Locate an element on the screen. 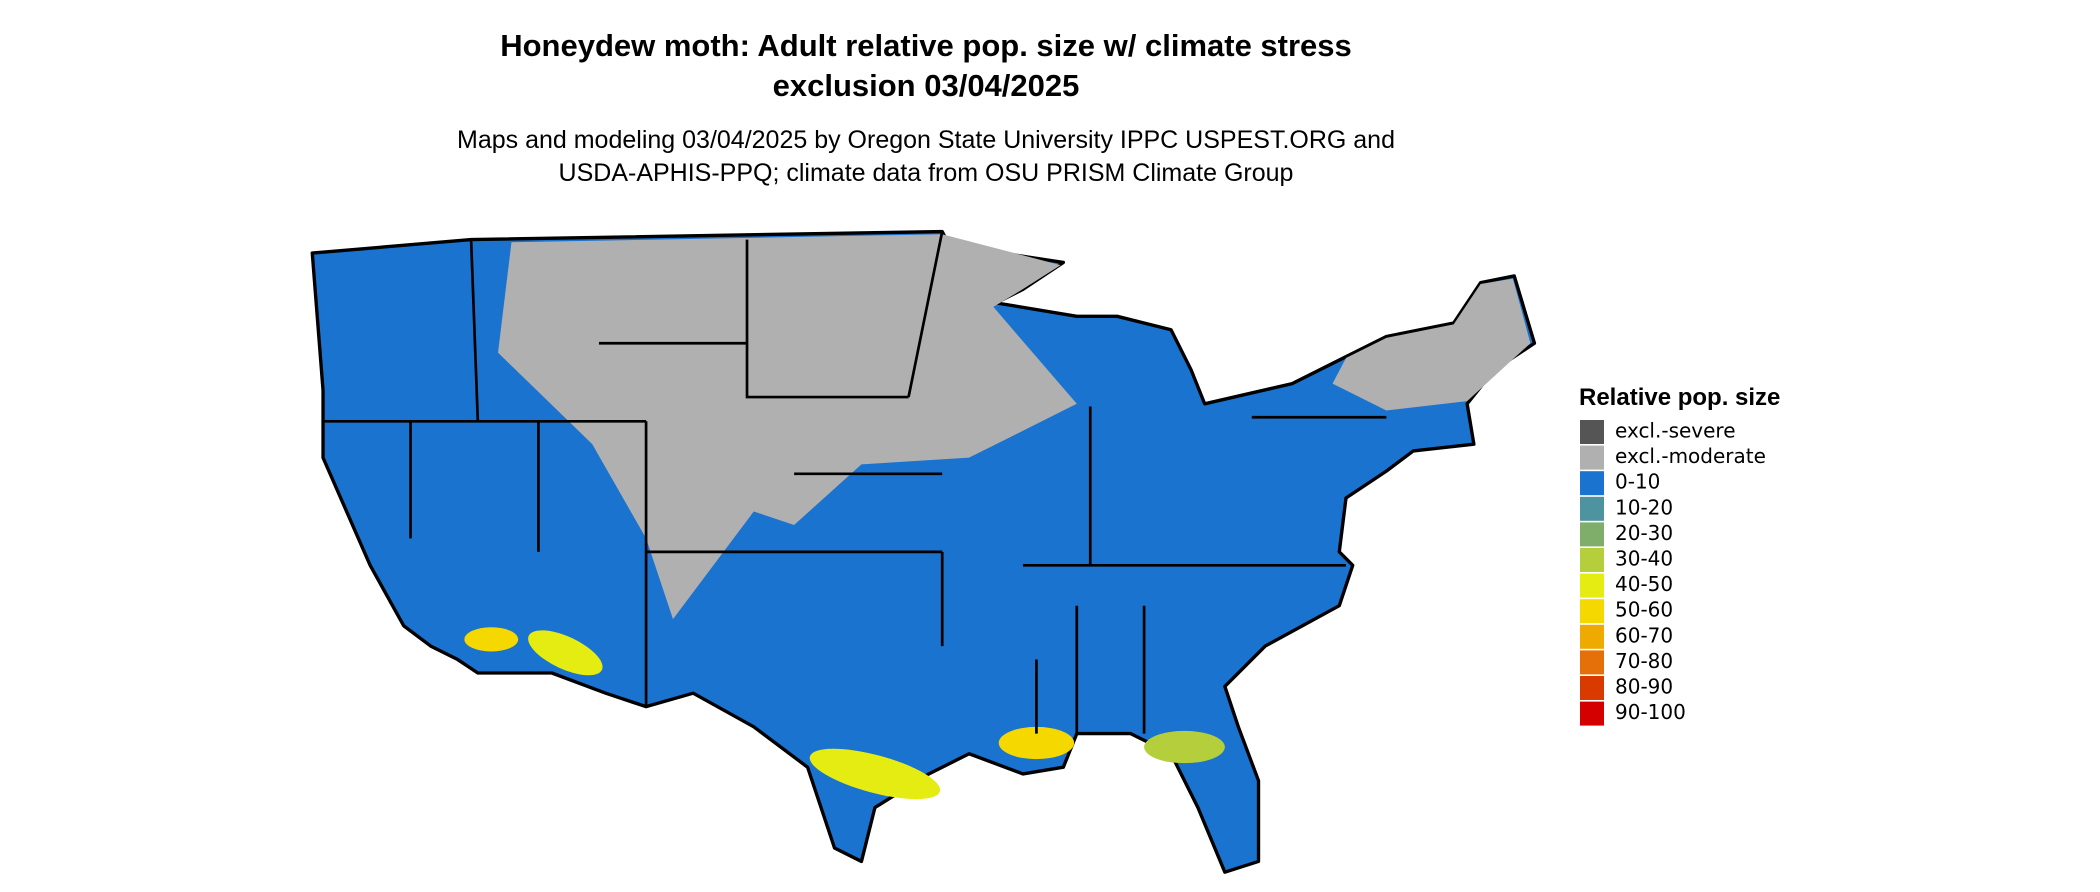 The width and height of the screenshot is (2100, 892). legend-label: excl.-moderate is located at coordinates (1690, 456).